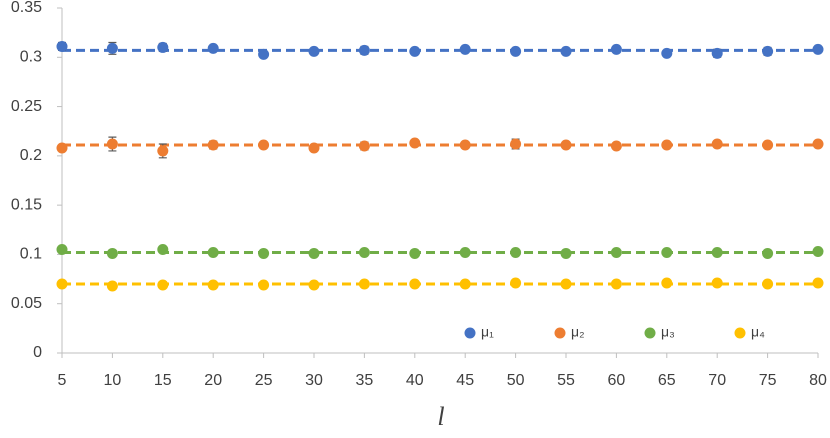  Describe the element at coordinates (768, 380) in the screenshot. I see `x-tick-label: 75` at that location.